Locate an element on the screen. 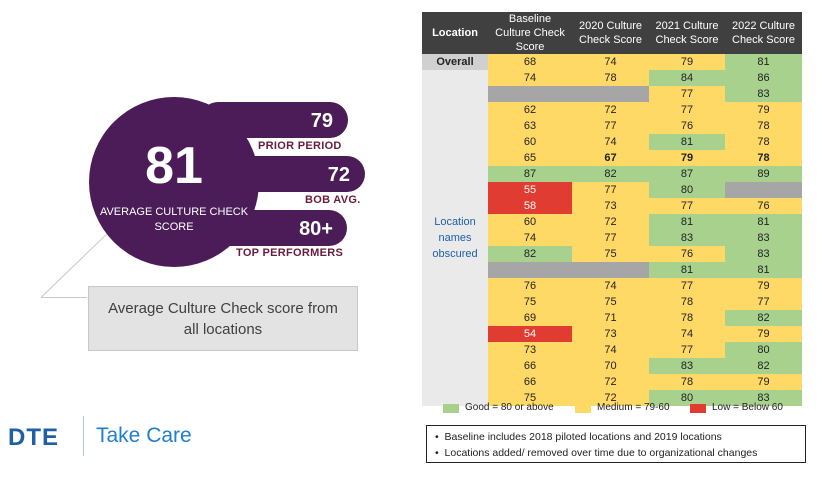 This screenshot has height=480, width=822. table-row: Overall 68 74 79 81 is located at coordinates (612, 62).